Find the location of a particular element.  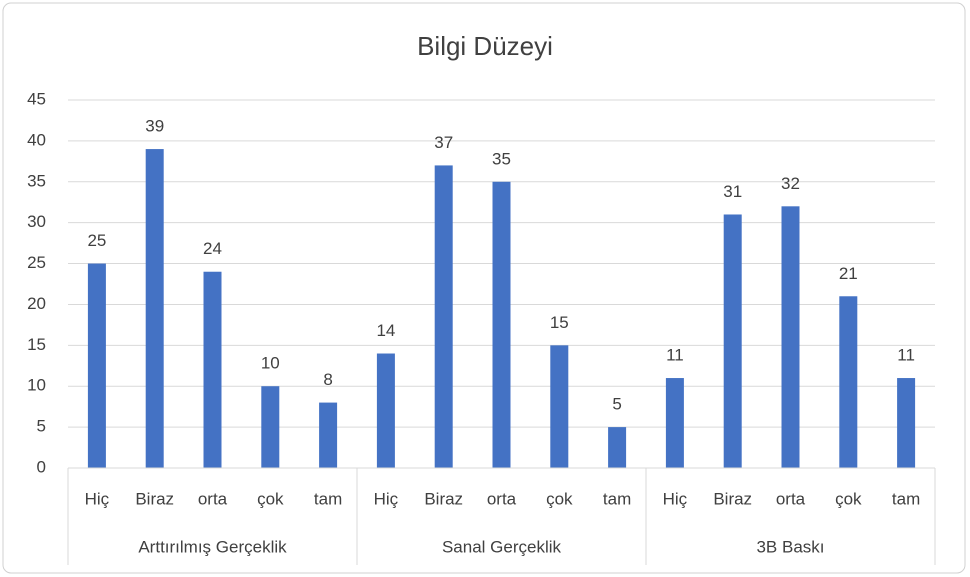

y-tick-label: 35 is located at coordinates (36, 180).